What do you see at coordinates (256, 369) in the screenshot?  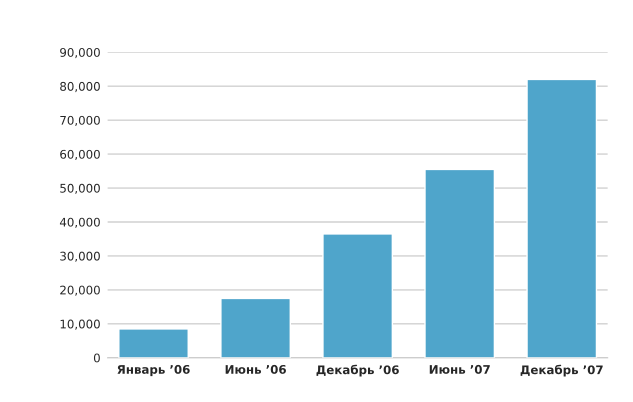 I see `x-tick-label: Июнь ’06` at bounding box center [256, 369].